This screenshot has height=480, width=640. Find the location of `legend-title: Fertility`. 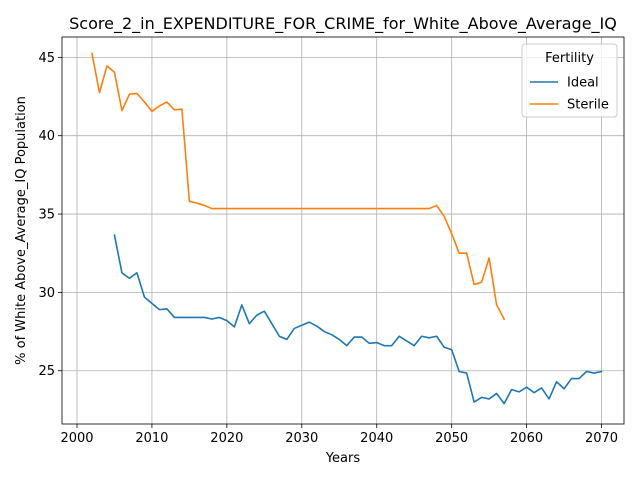

legend-title: Fertility is located at coordinates (569, 58).